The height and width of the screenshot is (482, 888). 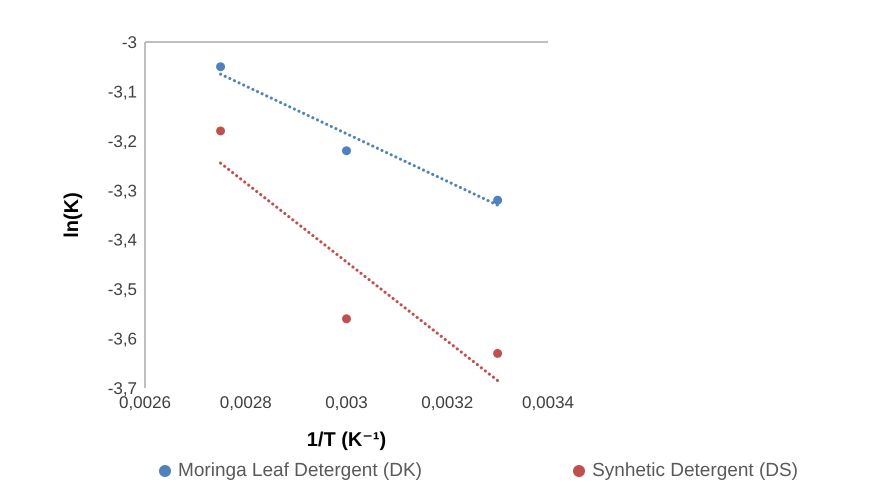 What do you see at coordinates (122, 141) in the screenshot?
I see `y-tick-label: -3,2` at bounding box center [122, 141].